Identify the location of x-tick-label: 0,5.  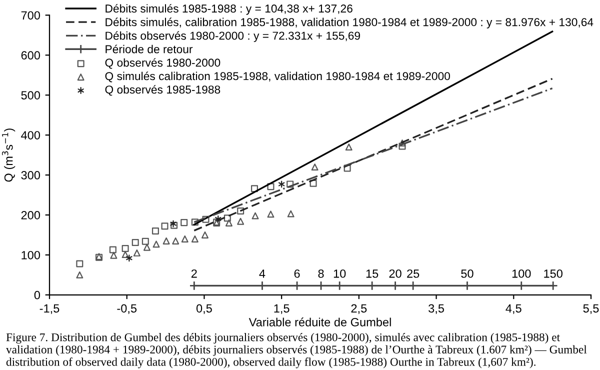
(204, 309).